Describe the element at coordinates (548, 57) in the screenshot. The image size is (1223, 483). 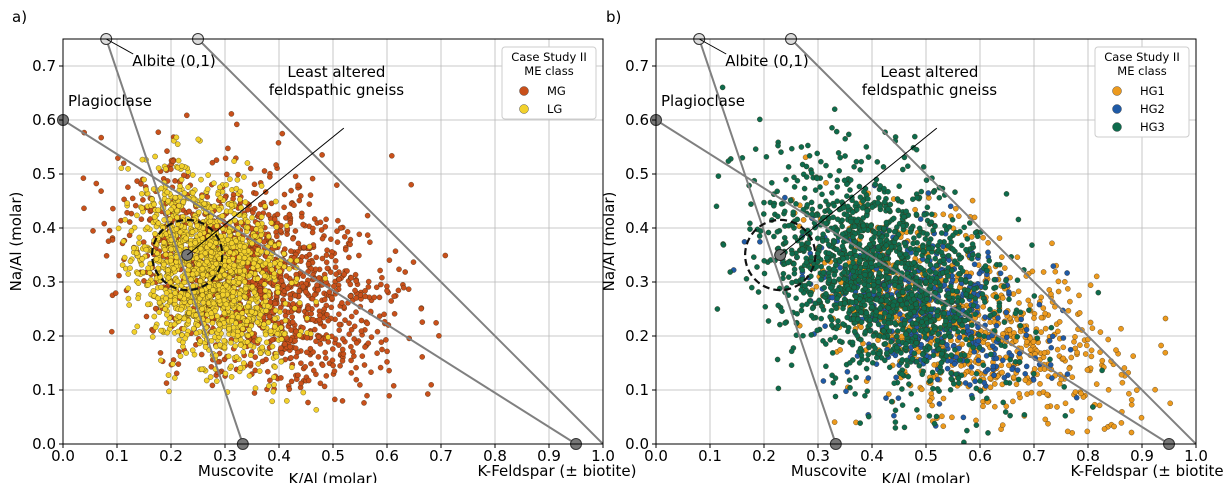
I see `legend-title: Case Study II` at that location.